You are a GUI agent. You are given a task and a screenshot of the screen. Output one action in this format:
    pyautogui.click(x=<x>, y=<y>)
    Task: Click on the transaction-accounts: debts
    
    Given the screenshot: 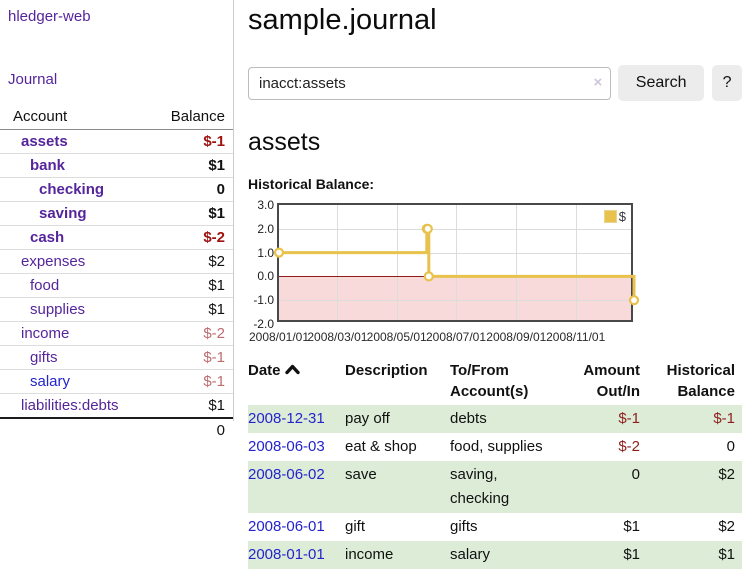 What is the action you would take?
    pyautogui.click(x=468, y=418)
    